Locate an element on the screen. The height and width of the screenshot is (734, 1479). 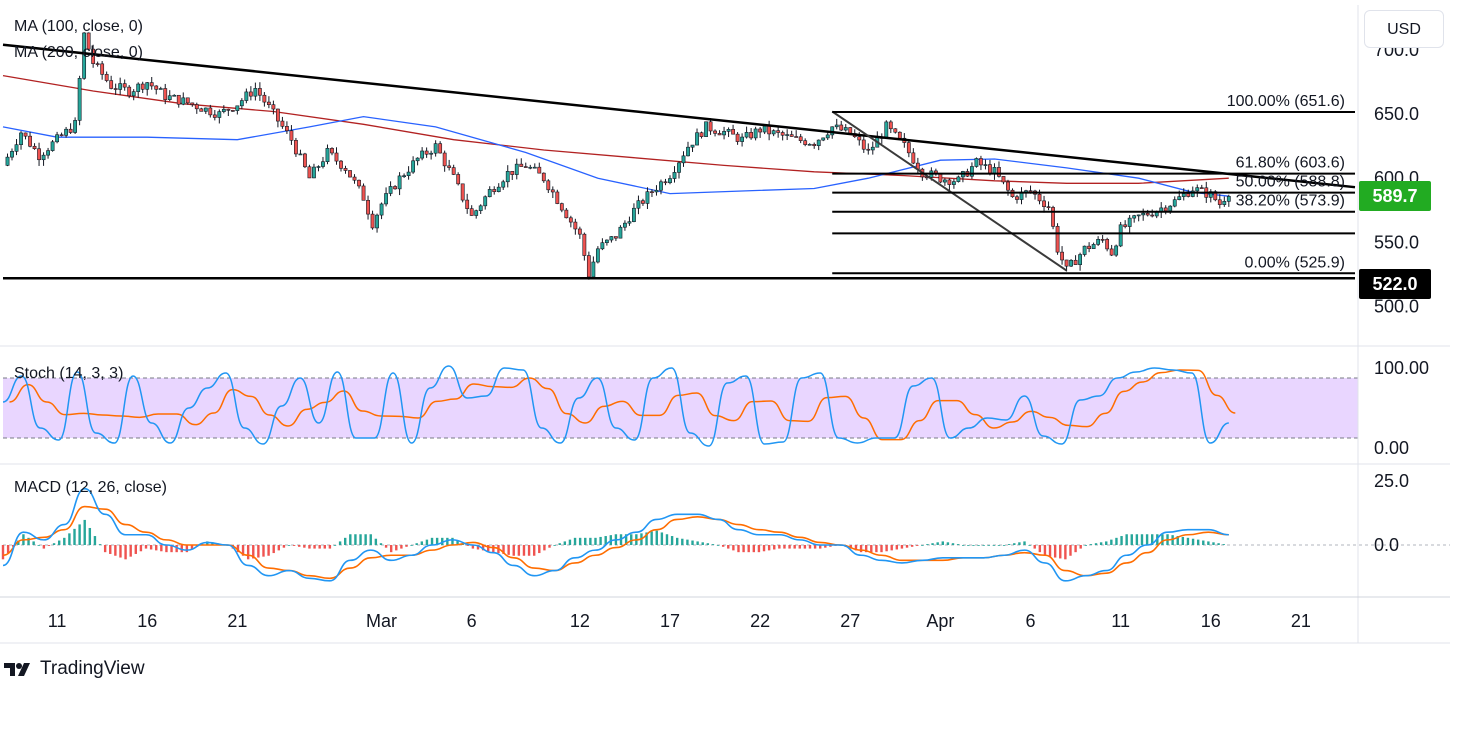
brand-name: TradingView is located at coordinates (92, 668).